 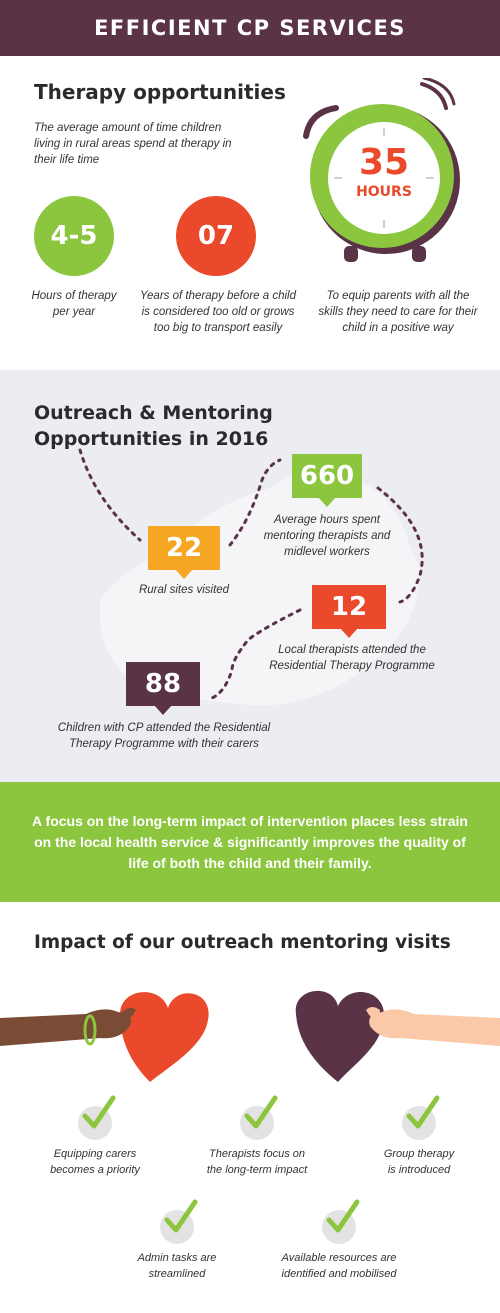 I want to click on impact-item-group-therapy-line2: is introduced, so click(x=419, y=1170).